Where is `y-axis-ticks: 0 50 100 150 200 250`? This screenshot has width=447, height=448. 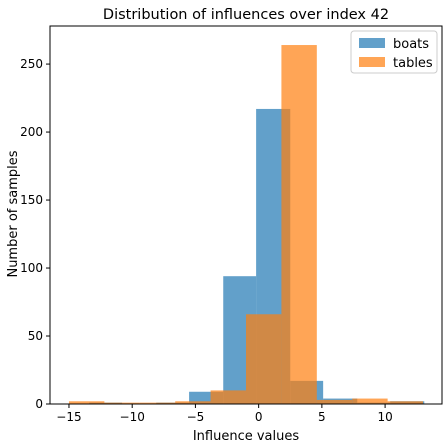
y-axis-ticks: 0 50 100 150 200 250 is located at coordinates (35, 234).